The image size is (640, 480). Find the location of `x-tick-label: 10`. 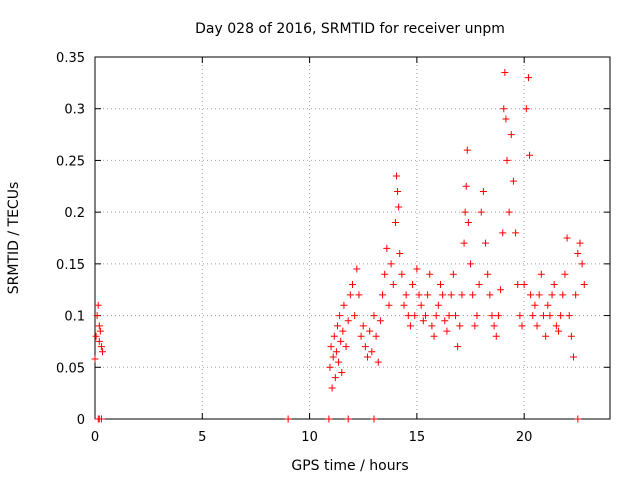

x-tick-label: 10 is located at coordinates (309, 437).